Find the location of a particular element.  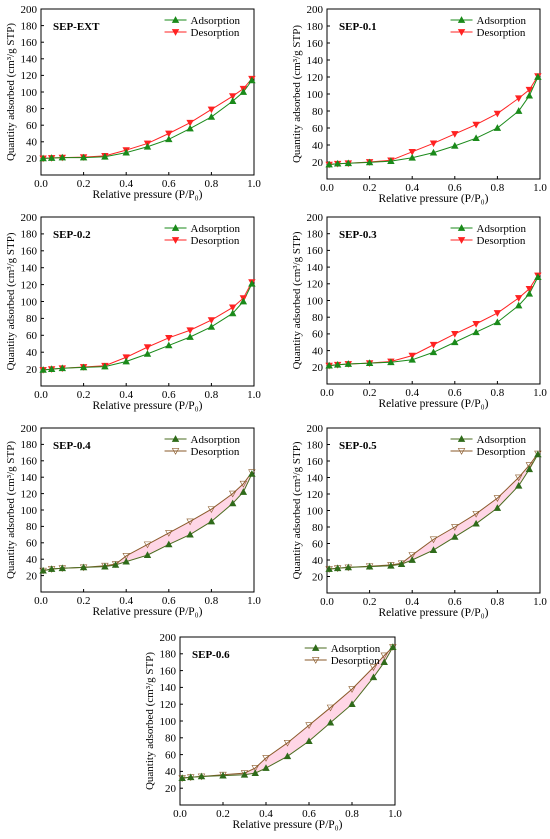

panel-title: SEP-0.5 is located at coordinates (358, 446).